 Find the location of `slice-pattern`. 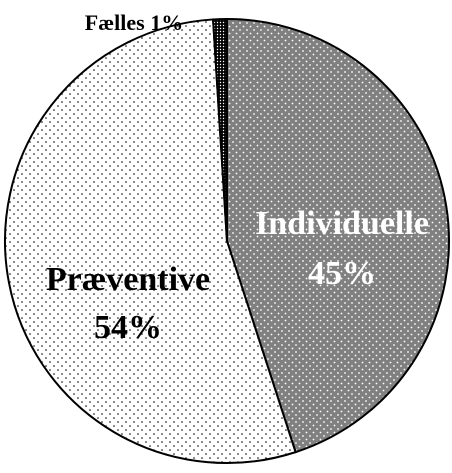

slice-pattern is located at coordinates (220, 129).